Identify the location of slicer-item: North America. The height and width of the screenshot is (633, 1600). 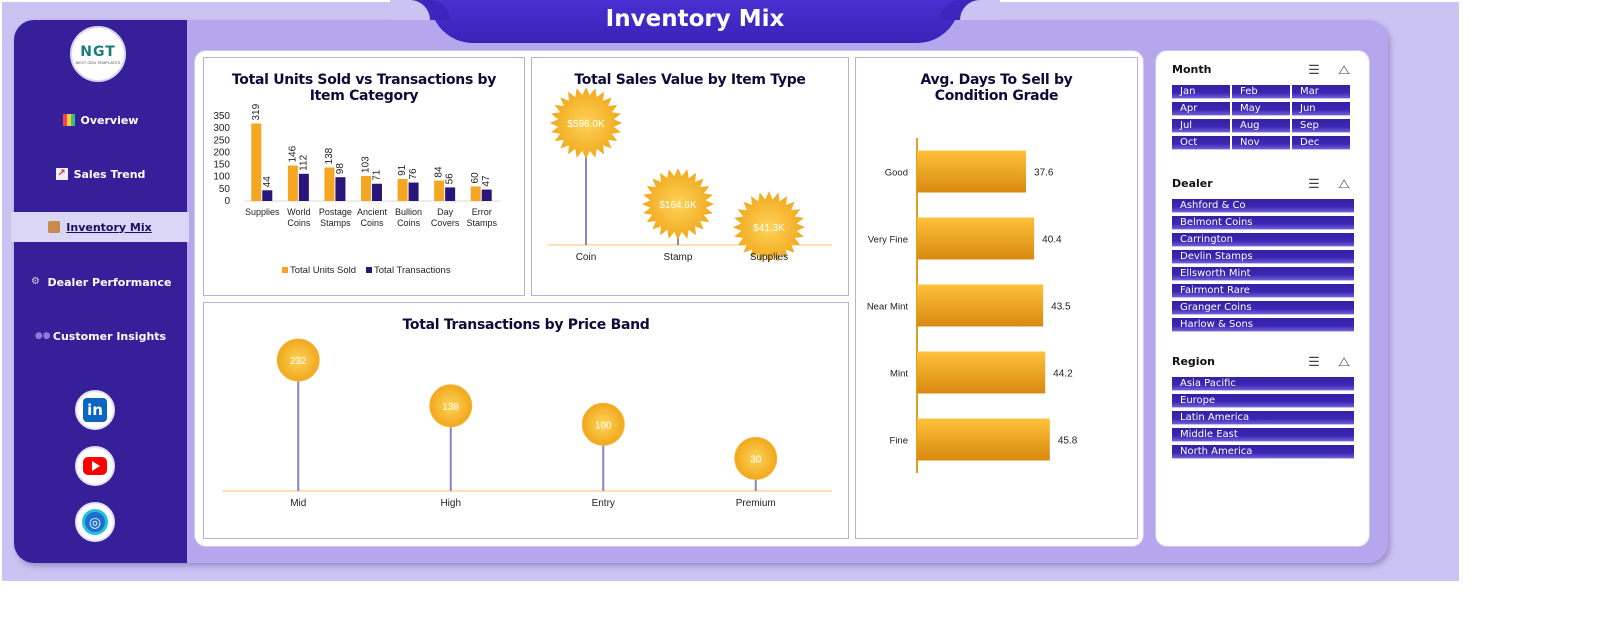
(1263, 452).